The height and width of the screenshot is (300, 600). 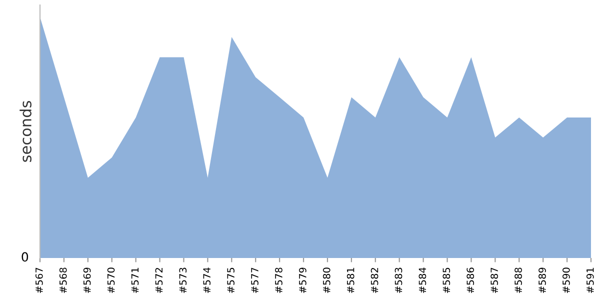 What do you see at coordinates (135, 280) in the screenshot?
I see `x-tick-label: #571` at bounding box center [135, 280].